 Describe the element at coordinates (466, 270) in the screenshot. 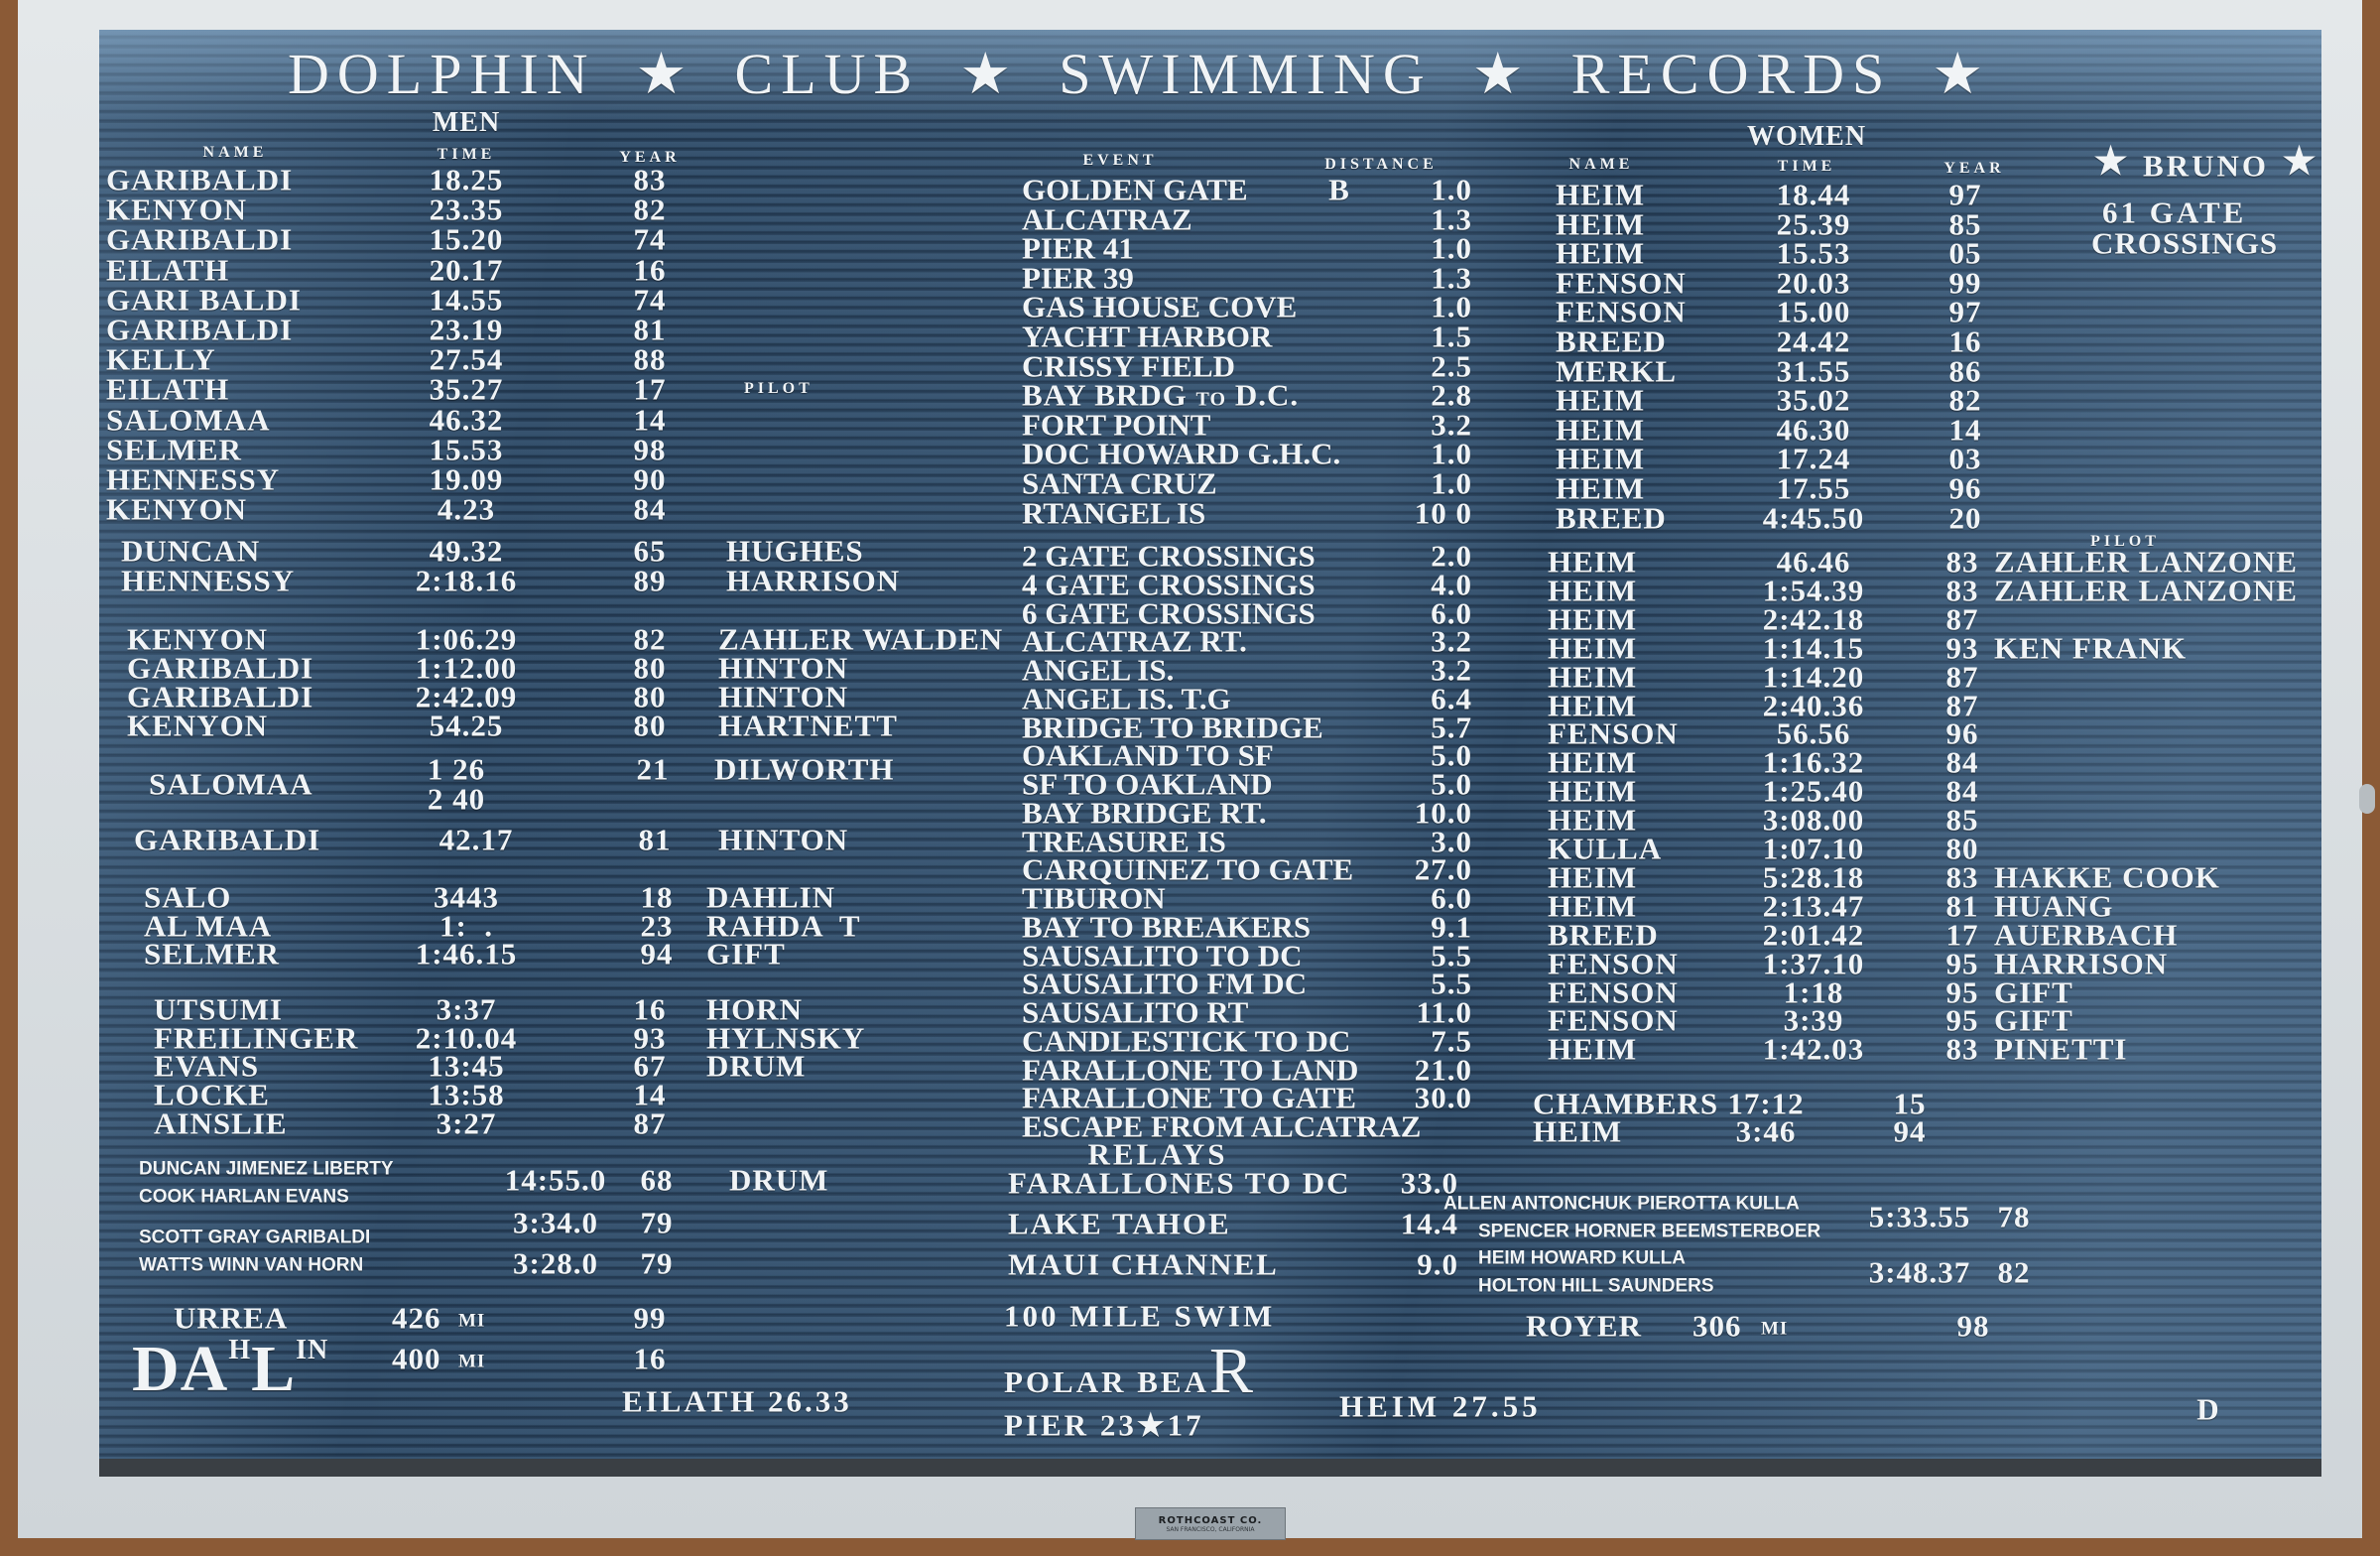

I see `men-time: 20.17` at that location.